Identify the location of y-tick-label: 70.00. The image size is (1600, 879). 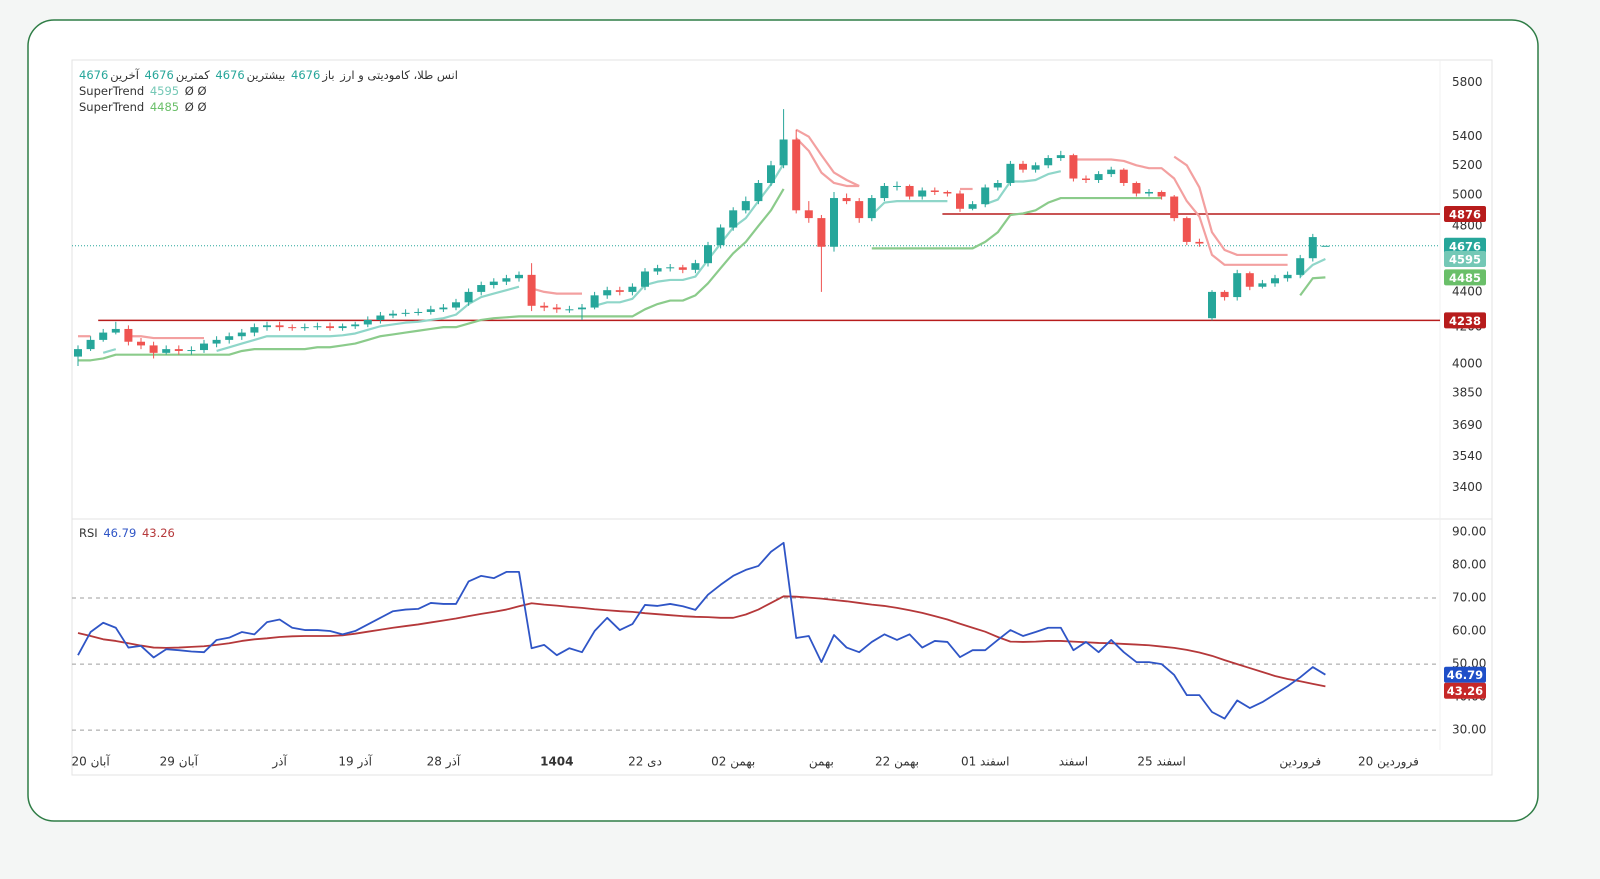
(1469, 597).